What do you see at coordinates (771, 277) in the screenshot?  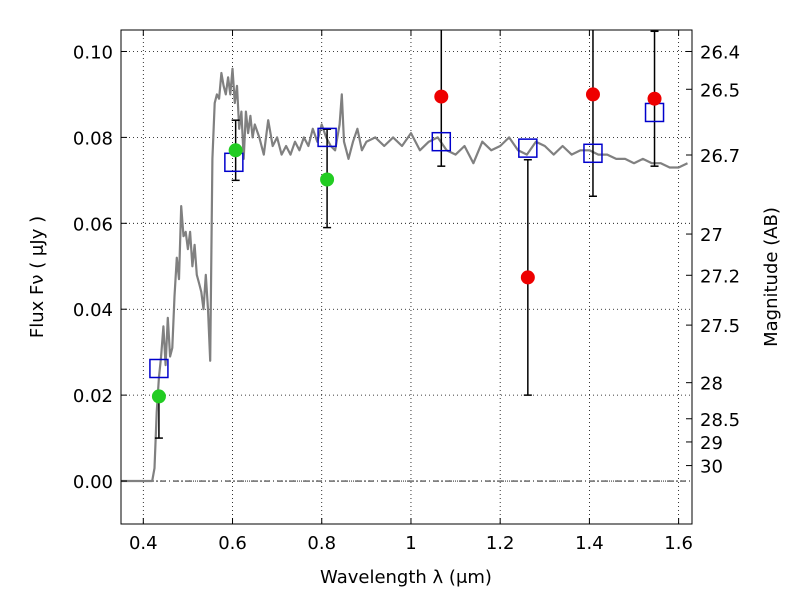 I see `y-axis-right-label: Magnitude (AB)` at bounding box center [771, 277].